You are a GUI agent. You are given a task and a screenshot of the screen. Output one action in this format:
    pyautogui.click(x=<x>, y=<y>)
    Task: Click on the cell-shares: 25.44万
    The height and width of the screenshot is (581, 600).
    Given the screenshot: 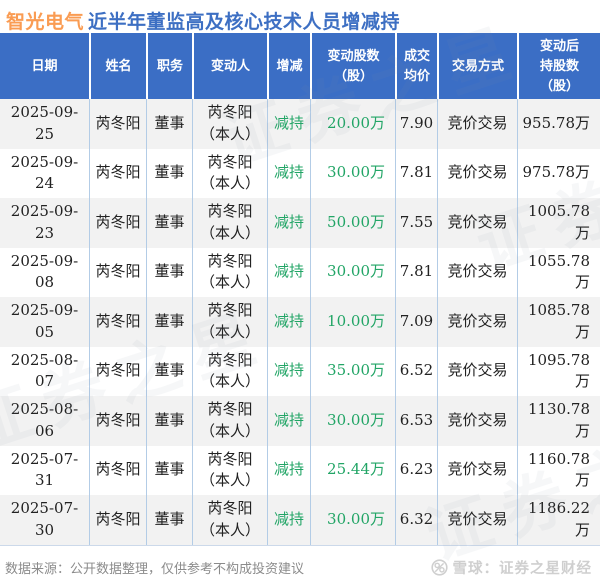 What is the action you would take?
    pyautogui.click(x=352, y=470)
    